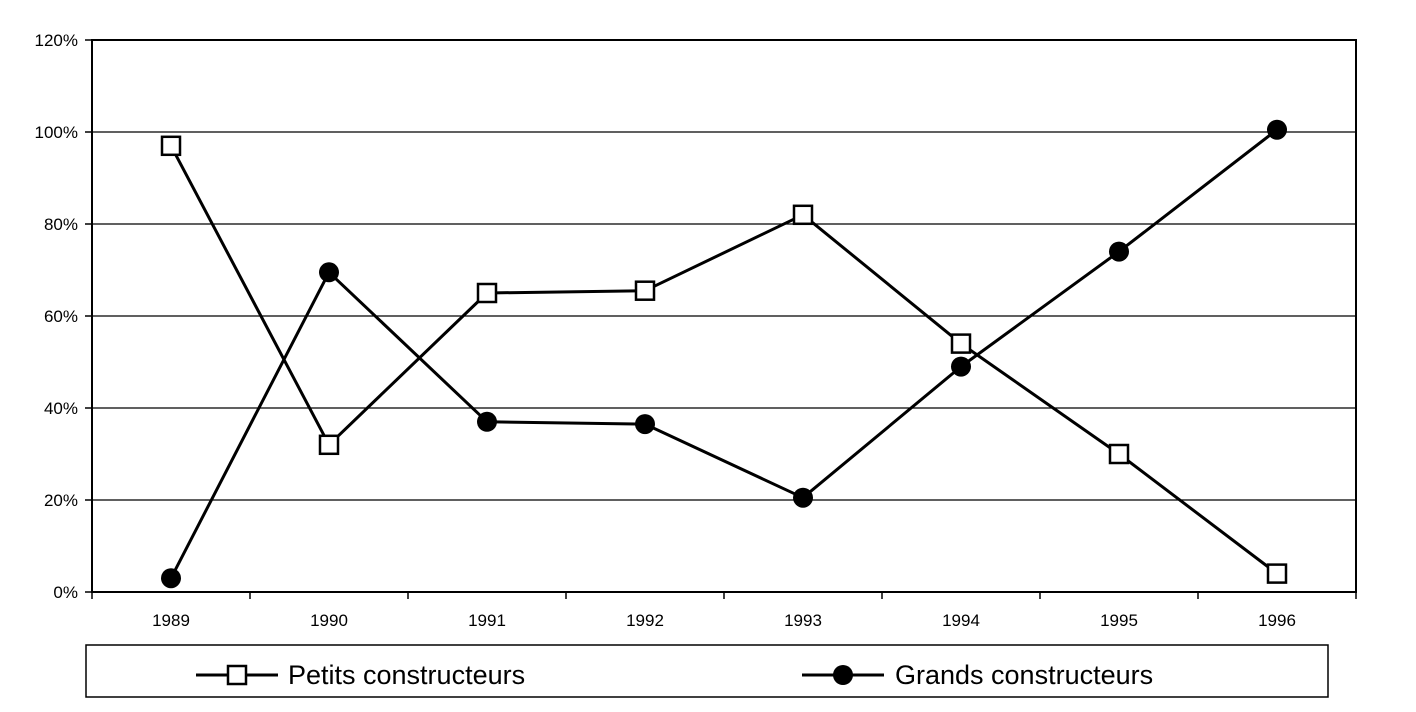 The image size is (1416, 712). Describe the element at coordinates (1277, 620) in the screenshot. I see `x-tick-label: 1996` at that location.